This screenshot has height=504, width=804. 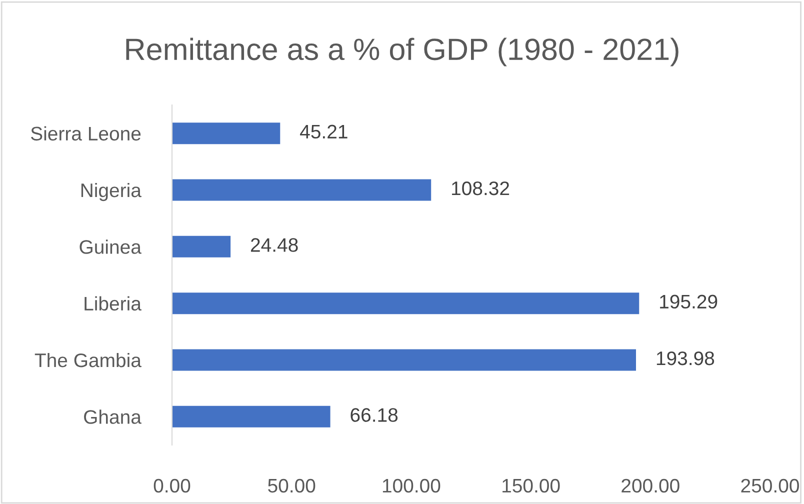 I want to click on y-tick-label: Liberia, so click(x=113, y=303).